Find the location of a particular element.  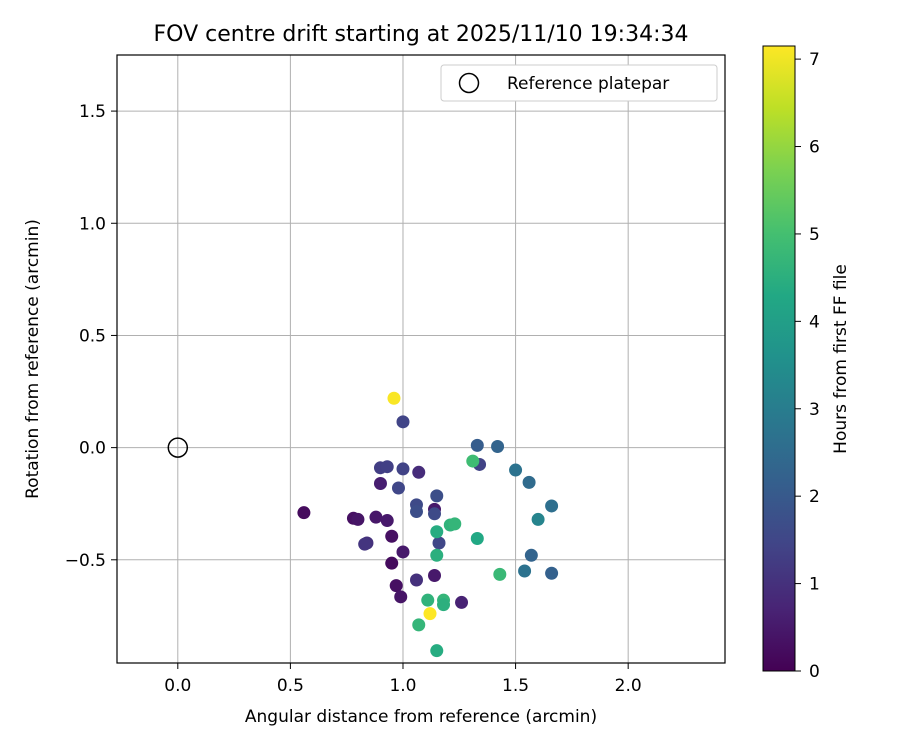

x-tick-label: 0.5 is located at coordinates (290, 686).